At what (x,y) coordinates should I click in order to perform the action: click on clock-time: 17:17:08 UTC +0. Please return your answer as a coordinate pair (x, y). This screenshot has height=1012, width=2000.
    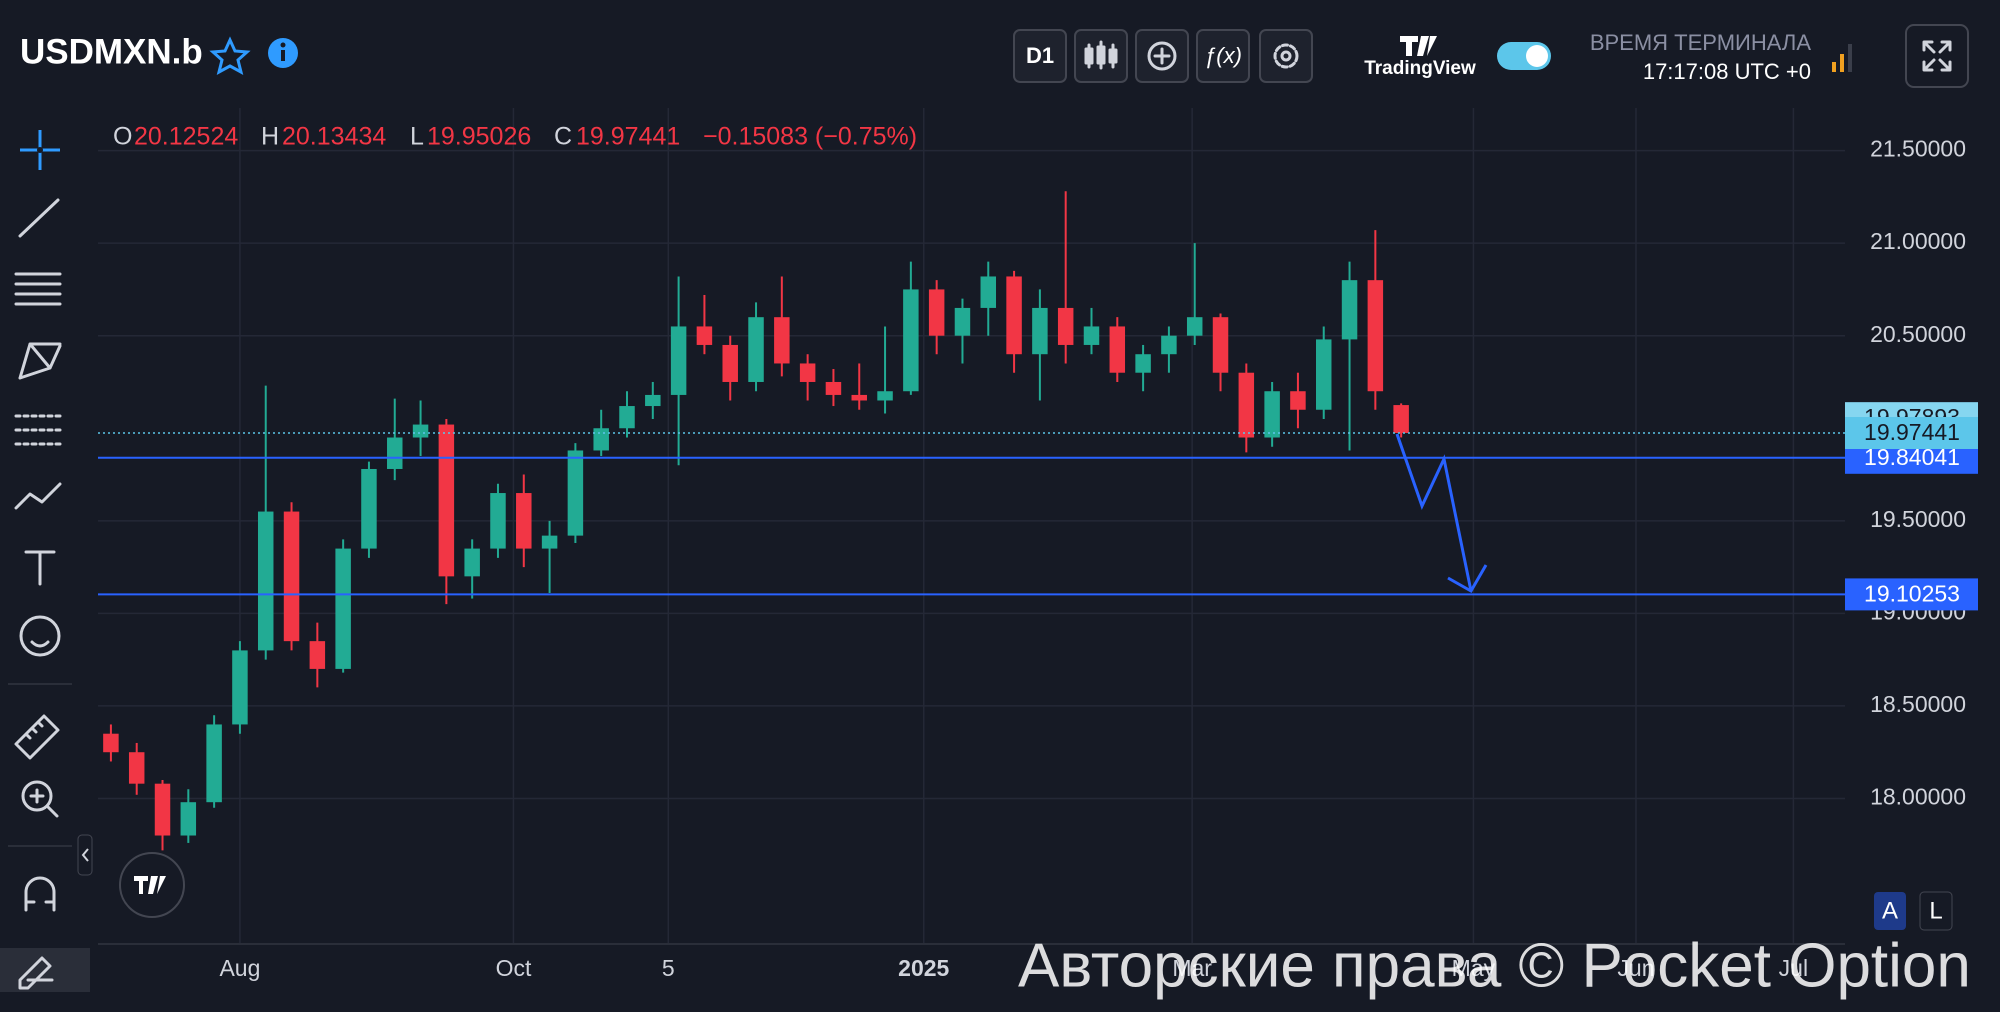
    Looking at the image, I should click on (1727, 71).